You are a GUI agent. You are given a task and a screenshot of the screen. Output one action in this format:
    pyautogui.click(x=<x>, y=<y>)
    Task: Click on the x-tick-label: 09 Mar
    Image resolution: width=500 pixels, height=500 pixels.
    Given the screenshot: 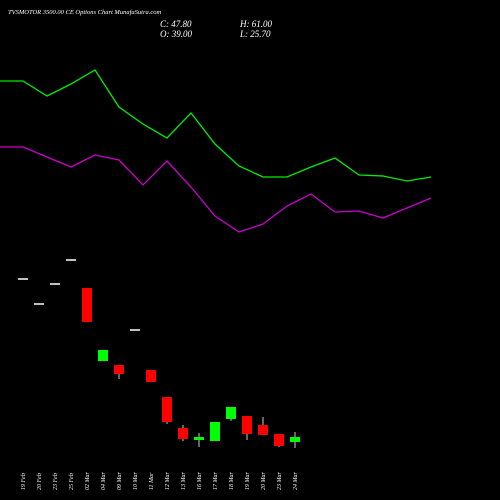 What is the action you would take?
    pyautogui.click(x=120, y=481)
    